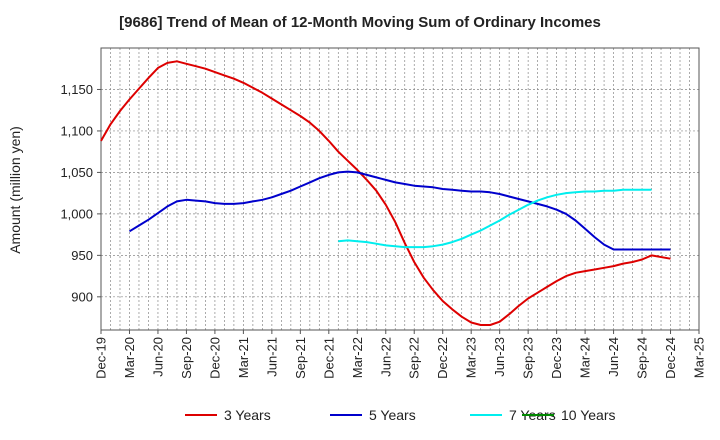 The image size is (720, 440). What do you see at coordinates (243, 357) in the screenshot?
I see `x-tick-label: Mar-21` at bounding box center [243, 357].